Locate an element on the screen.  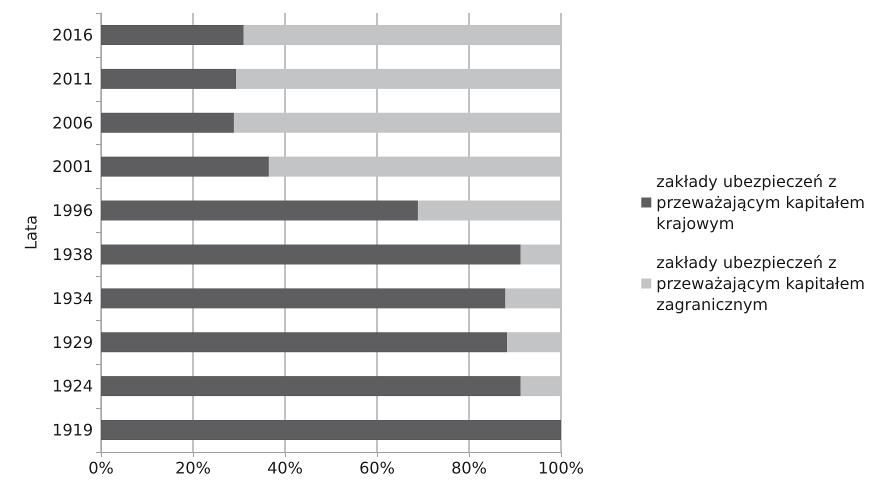
y-axis-title: Lata is located at coordinates (31, 232).